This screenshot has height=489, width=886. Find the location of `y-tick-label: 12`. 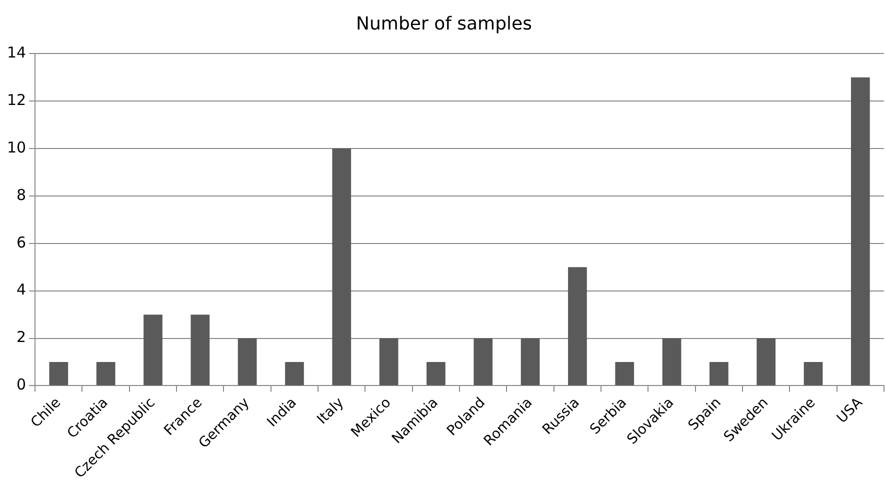

y-tick-label: 12 is located at coordinates (16, 99).